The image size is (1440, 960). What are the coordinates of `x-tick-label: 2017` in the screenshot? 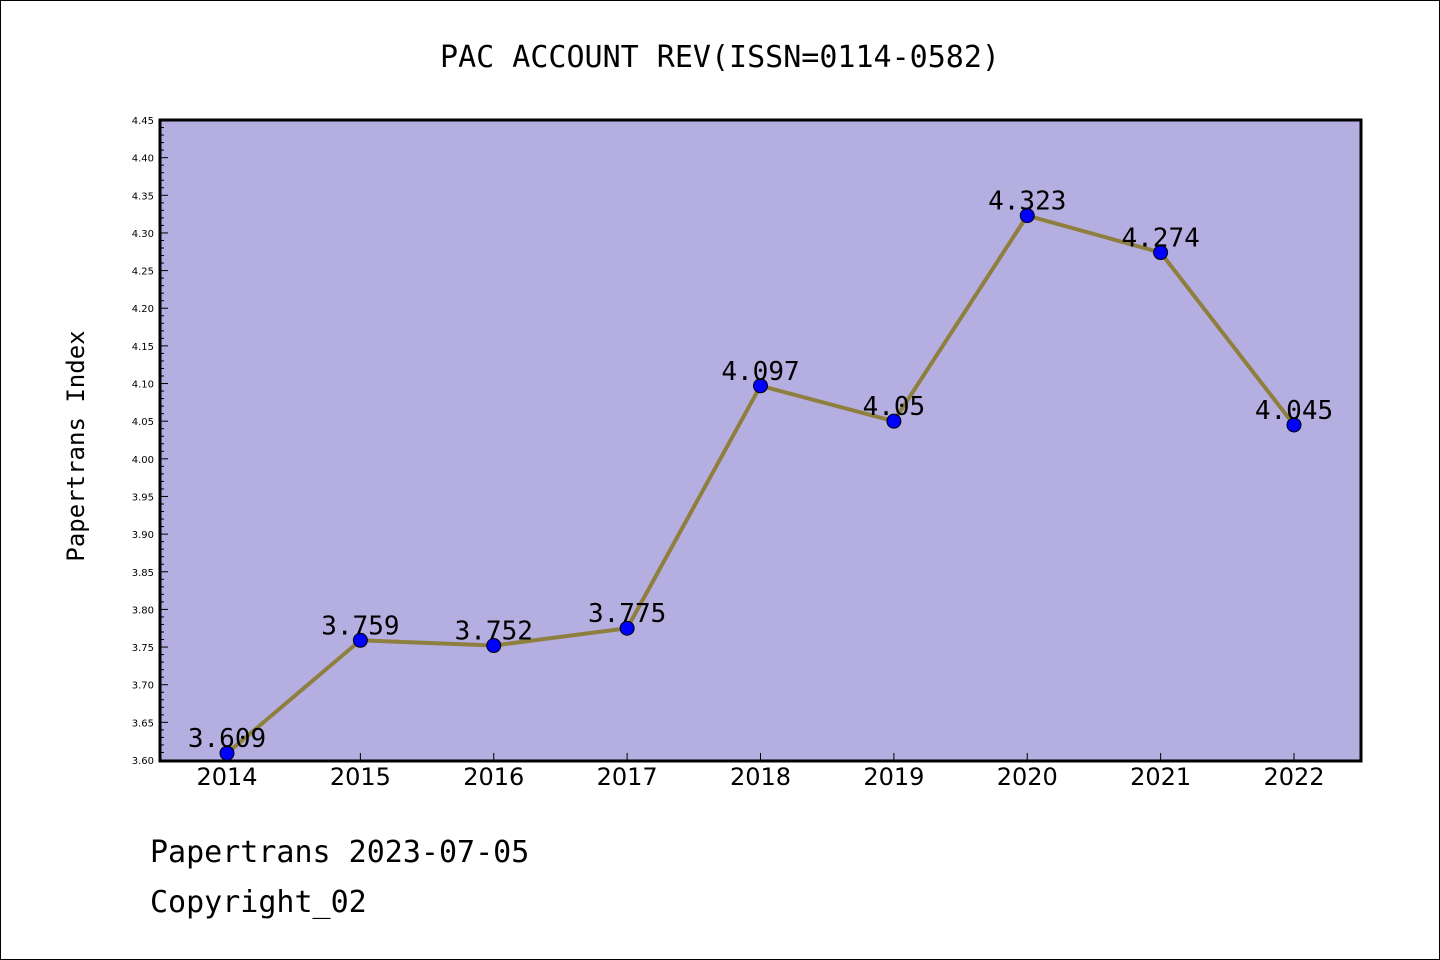 It's located at (627, 777).